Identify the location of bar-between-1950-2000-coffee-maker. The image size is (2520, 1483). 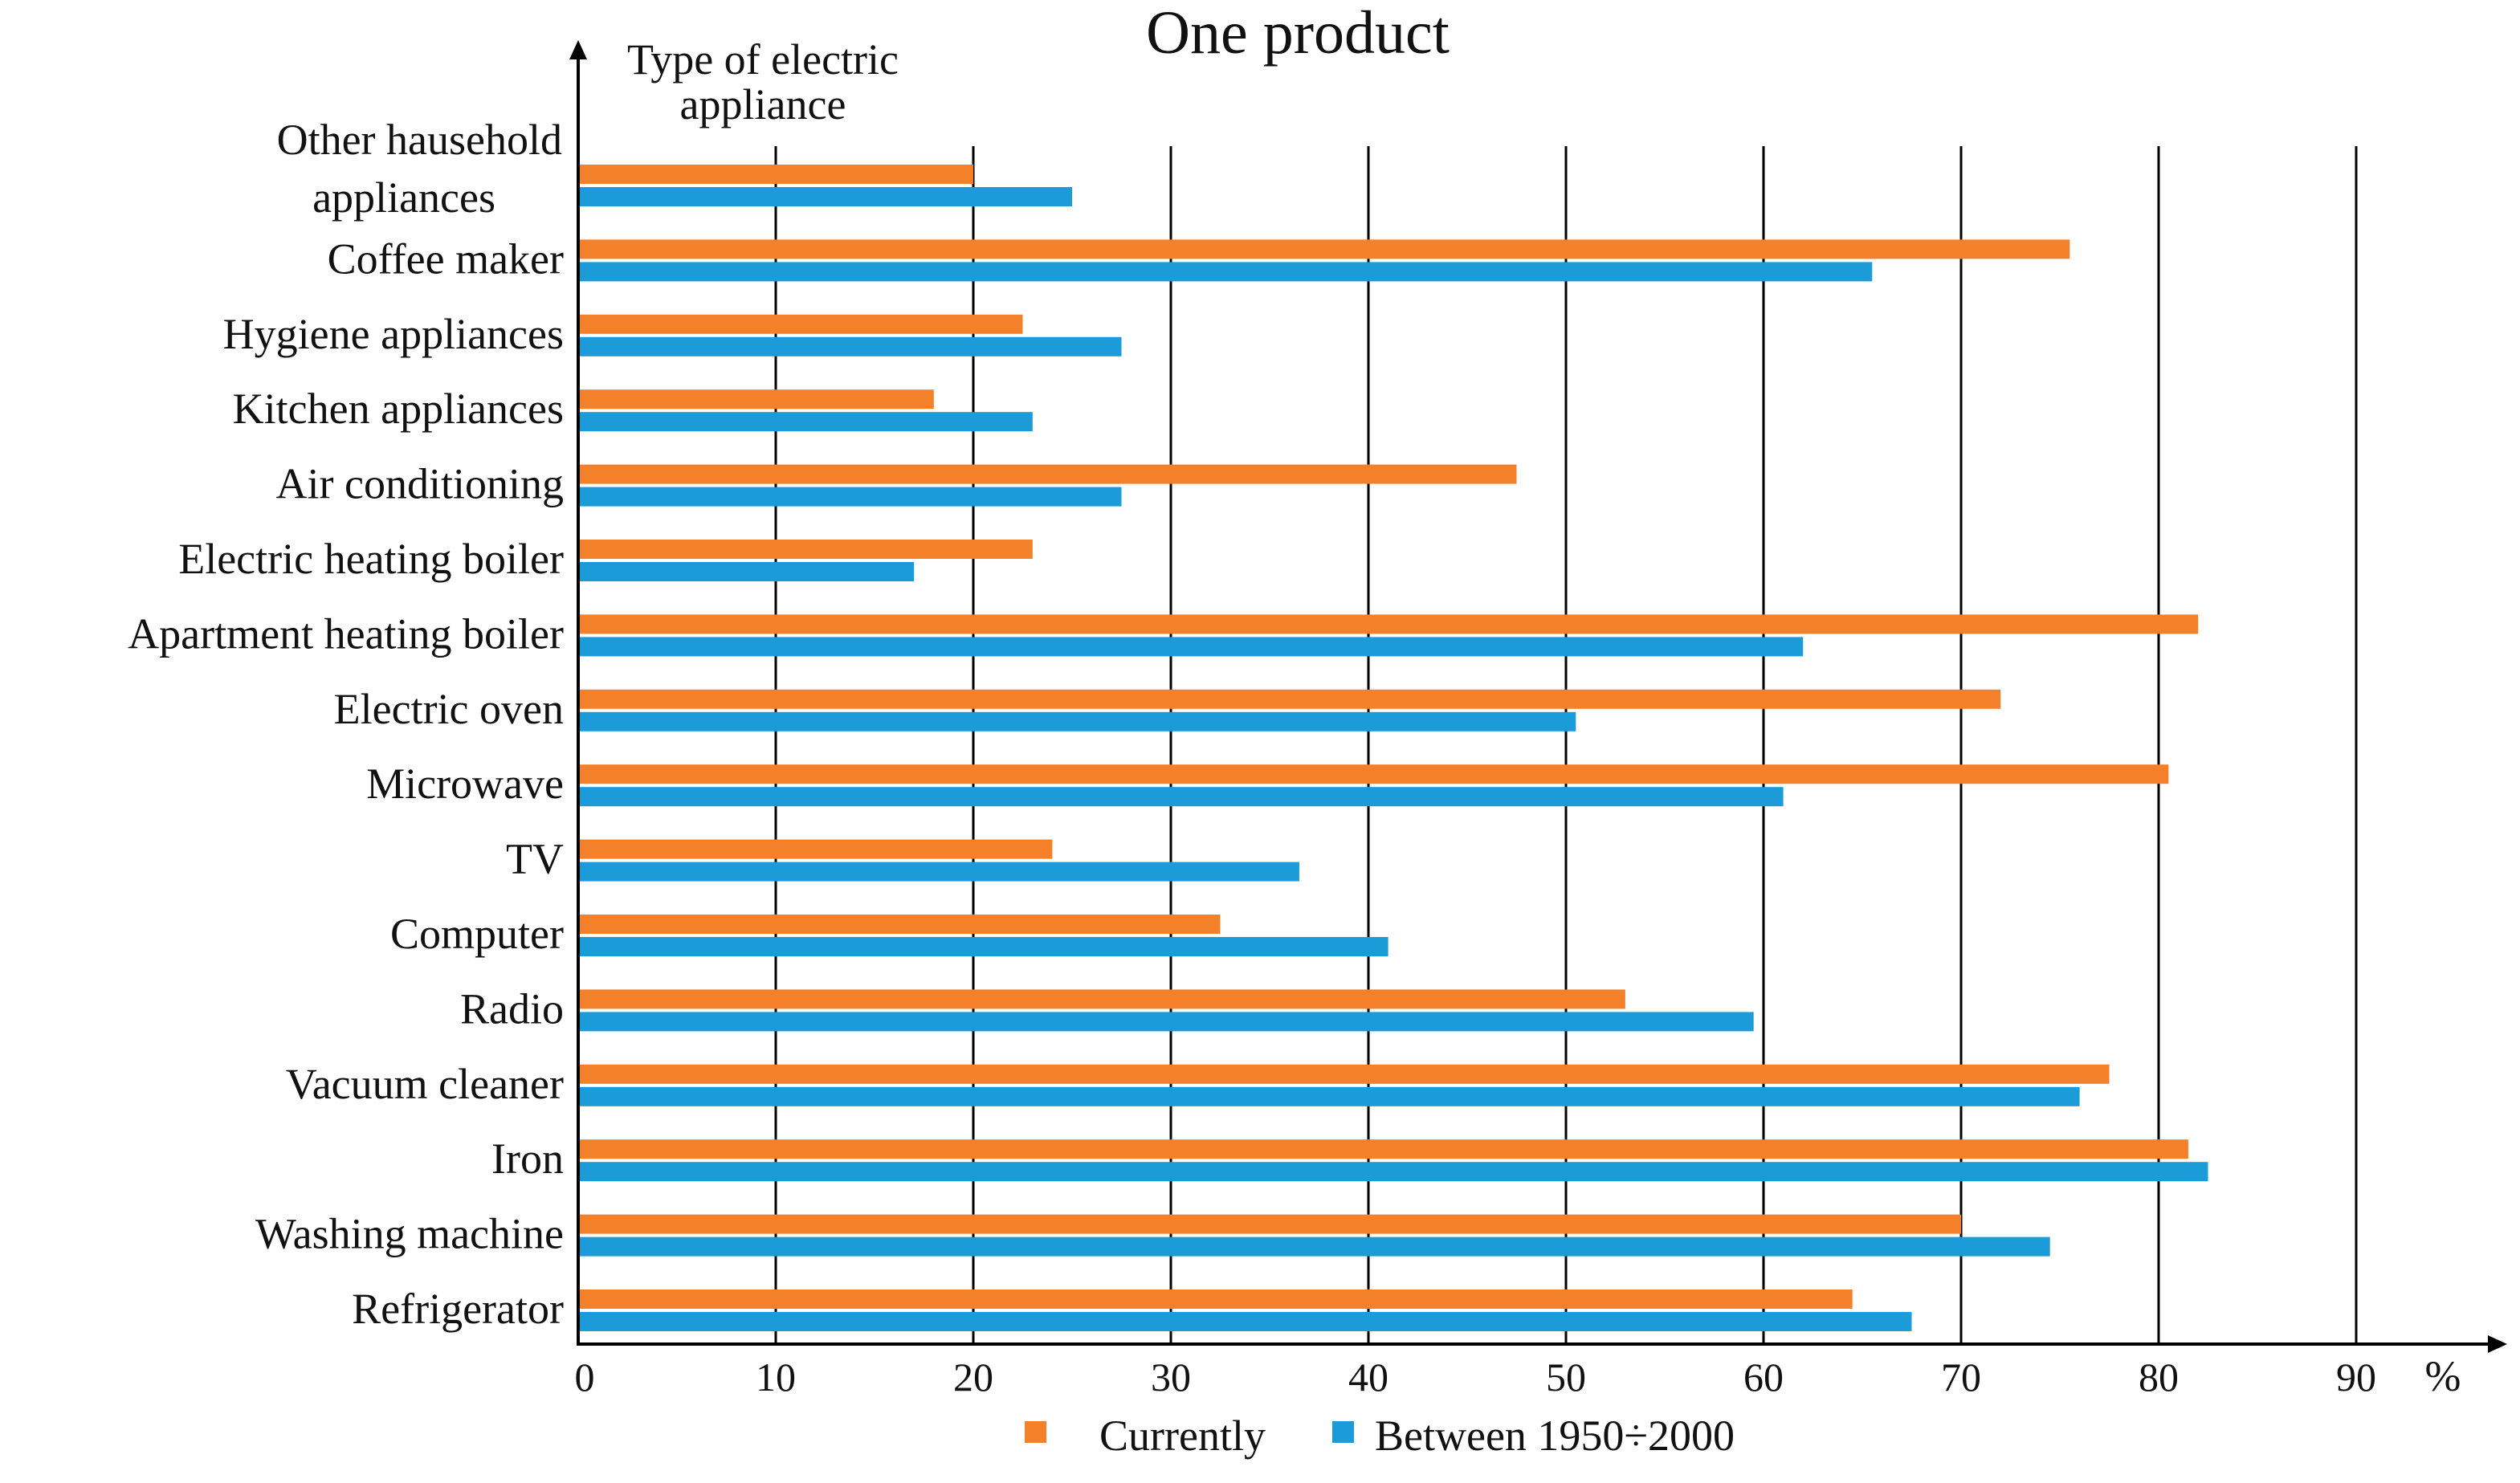
(1225, 272).